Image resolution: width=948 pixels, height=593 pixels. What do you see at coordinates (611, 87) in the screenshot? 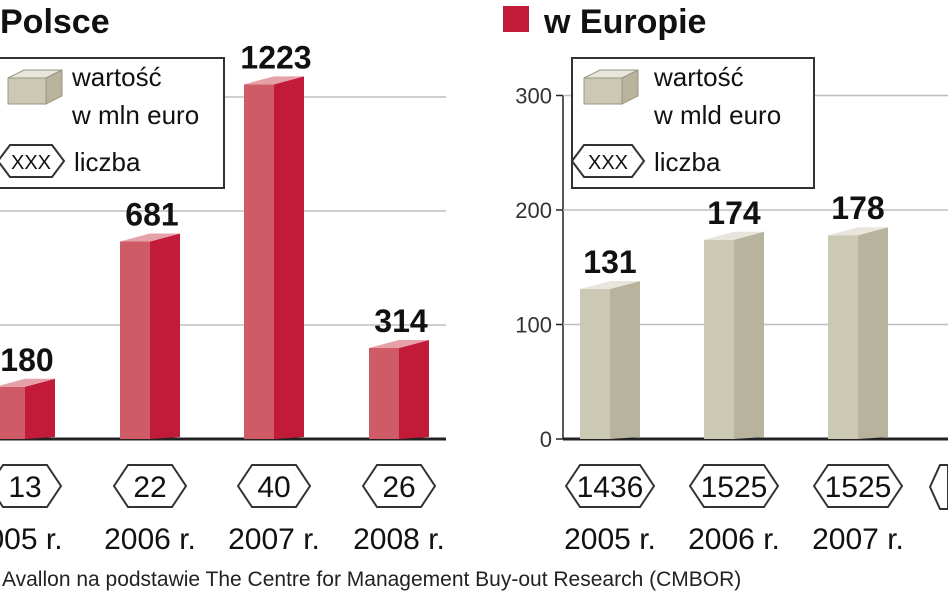
I see `europe-legend-value-swatch-icon` at bounding box center [611, 87].